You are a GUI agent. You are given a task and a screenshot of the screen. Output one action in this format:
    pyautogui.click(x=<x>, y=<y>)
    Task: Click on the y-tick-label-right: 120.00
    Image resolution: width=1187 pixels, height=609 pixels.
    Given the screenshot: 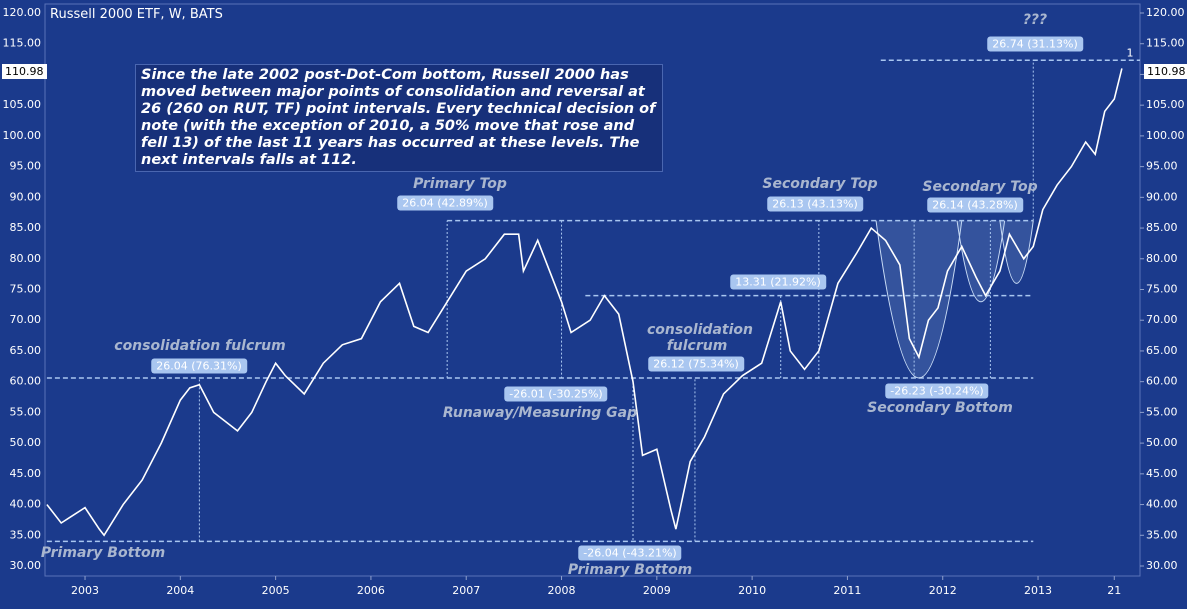 What is the action you would take?
    pyautogui.click(x=1165, y=12)
    